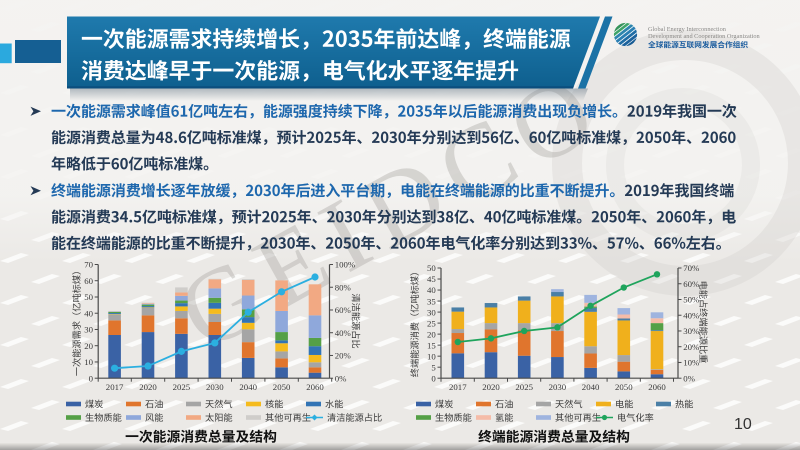  What do you see at coordinates (691, 268) in the screenshot?
I see `svg-text: 70%` at bounding box center [691, 268].